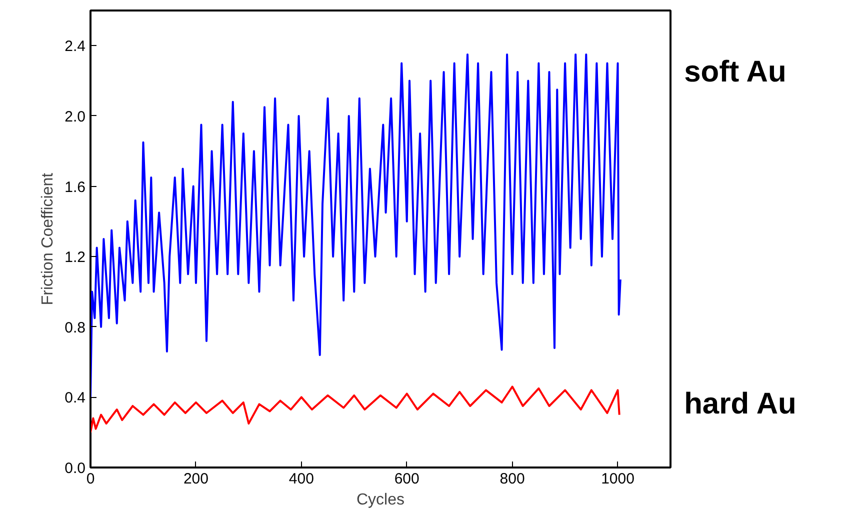  What do you see at coordinates (75, 47) in the screenshot?
I see `y-tick-label: 2.4` at bounding box center [75, 47].